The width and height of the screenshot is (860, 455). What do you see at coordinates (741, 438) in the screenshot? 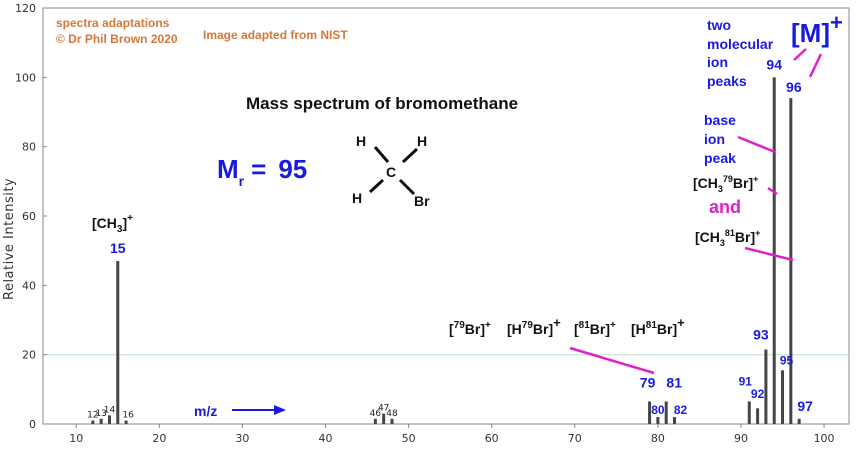
I see `x-tick-label: 90` at bounding box center [741, 438].